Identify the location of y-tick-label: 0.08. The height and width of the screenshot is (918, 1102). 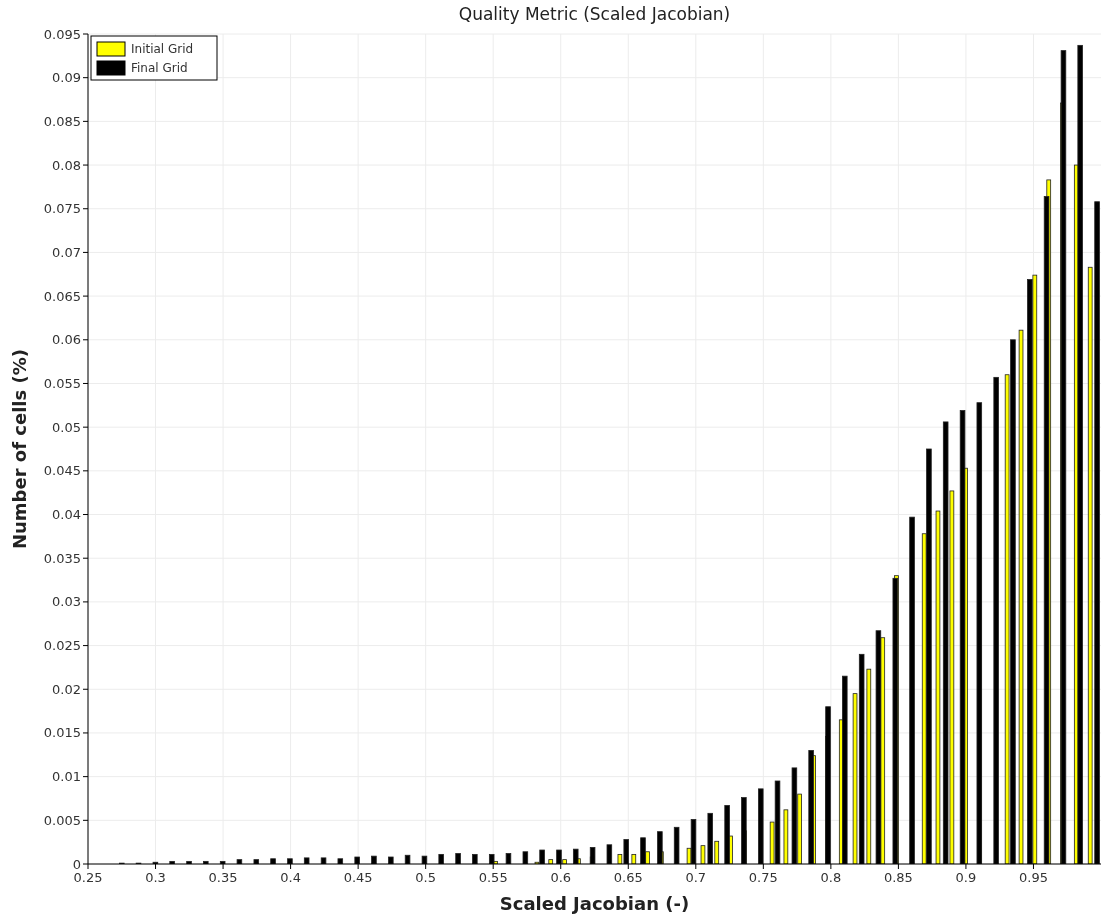
(66, 165).